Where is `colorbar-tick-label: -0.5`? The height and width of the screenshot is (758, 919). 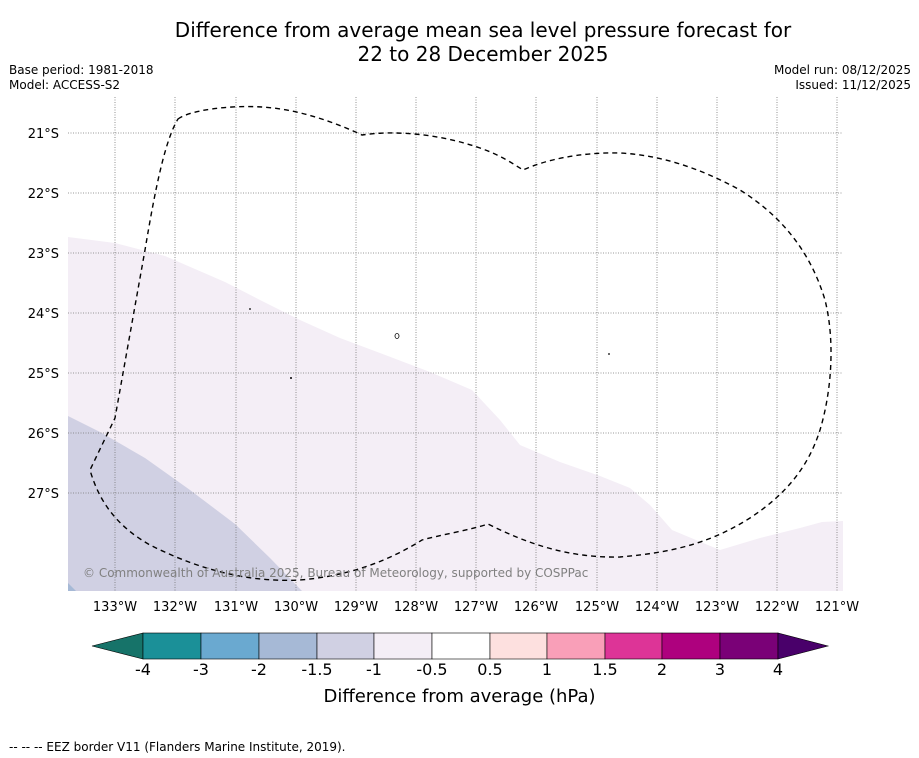 colorbar-tick-label: -0.5 is located at coordinates (432, 669).